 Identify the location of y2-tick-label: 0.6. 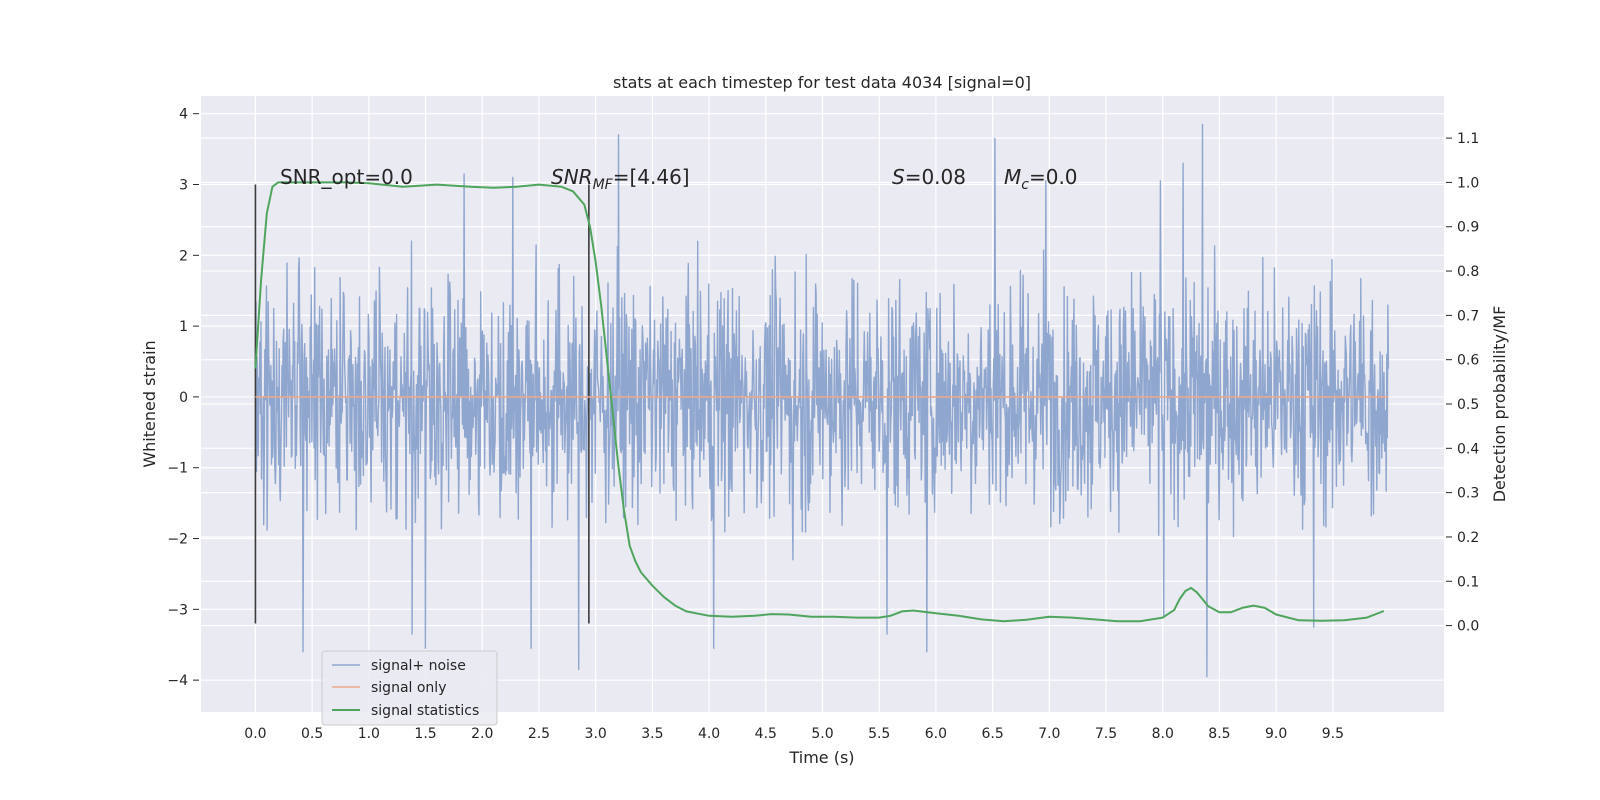
(1468, 361).